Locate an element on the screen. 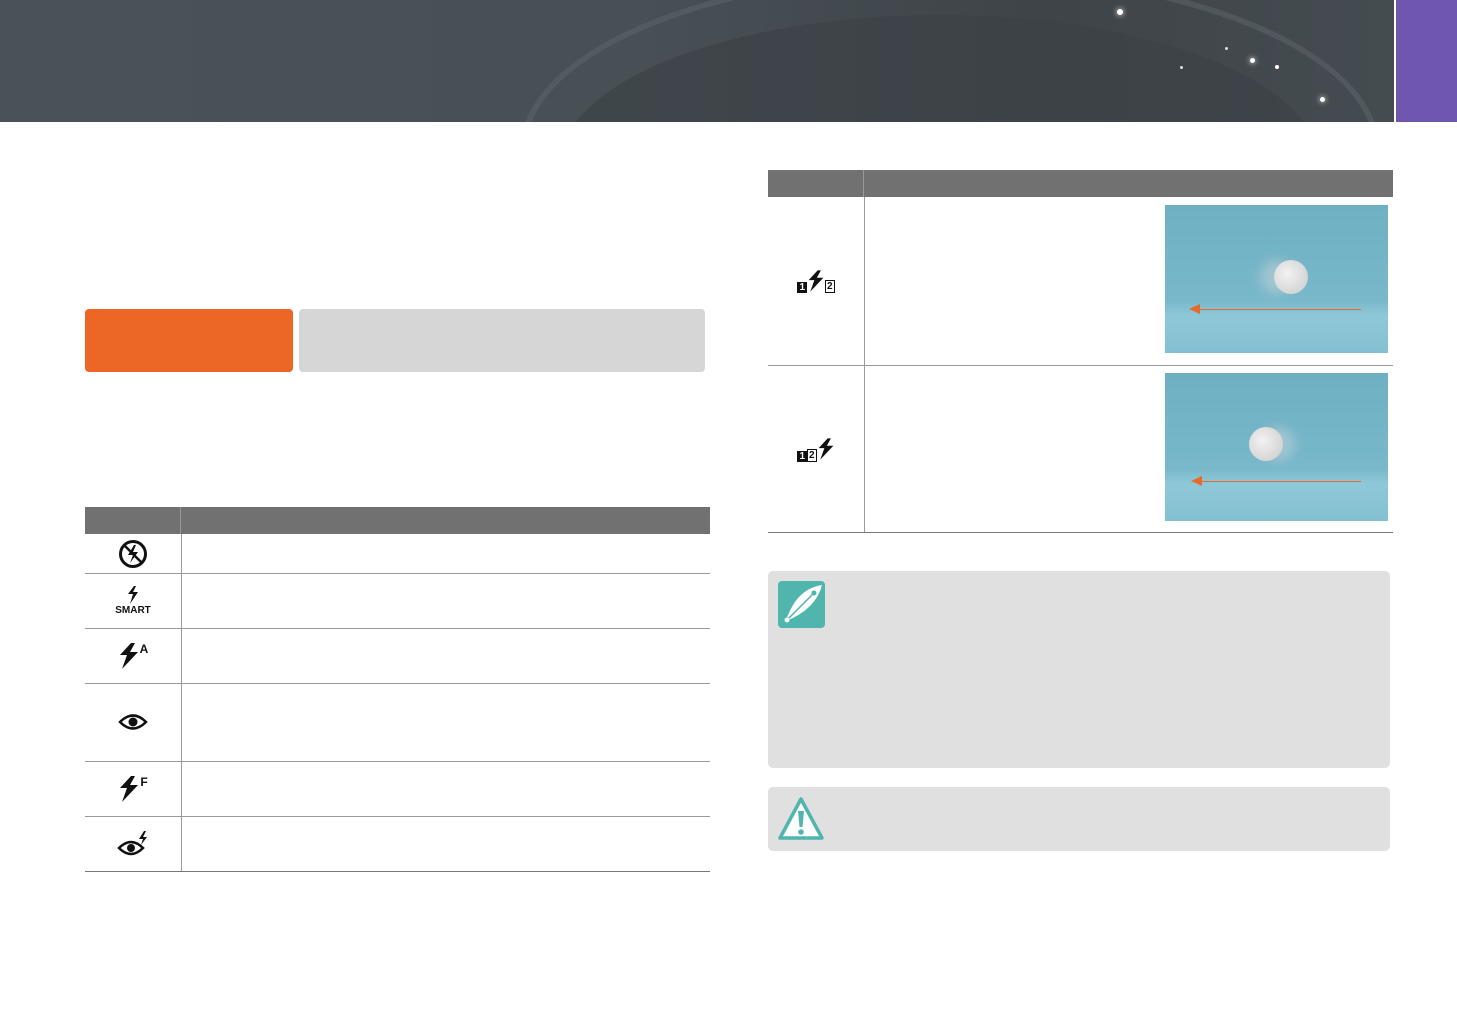  chapter-tab is located at coordinates (1426, 61).